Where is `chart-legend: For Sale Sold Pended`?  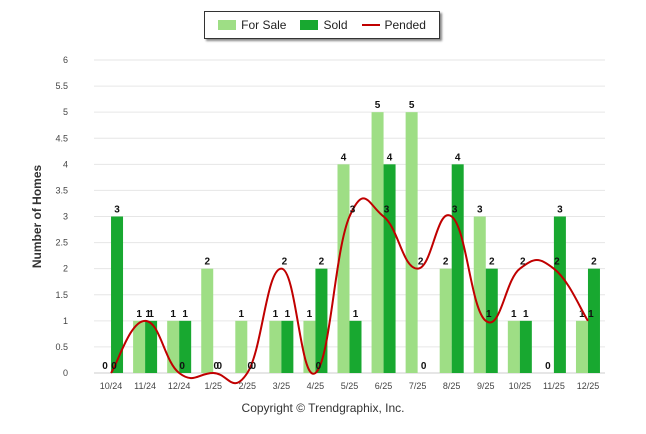
chart-legend: For Sale Sold Pended is located at coordinates (322, 25).